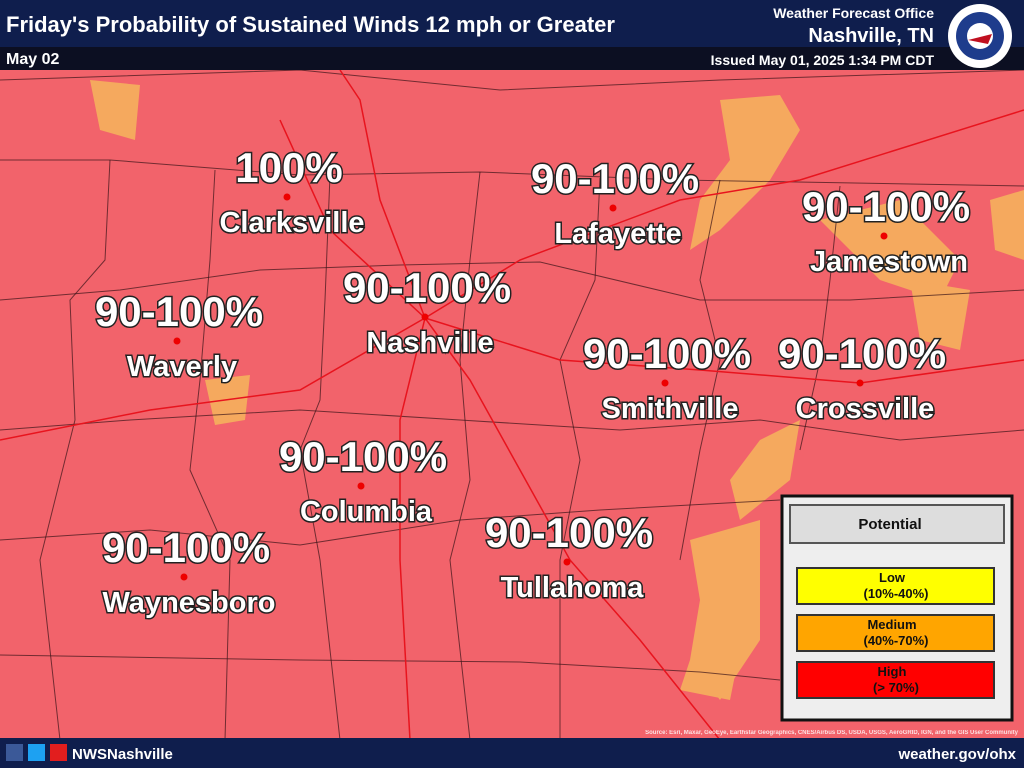 The width and height of the screenshot is (1024, 773). I want to click on legend-items: Low(10%-40%) Medium(40%-70%) High(> 70%), so click(895, 633).